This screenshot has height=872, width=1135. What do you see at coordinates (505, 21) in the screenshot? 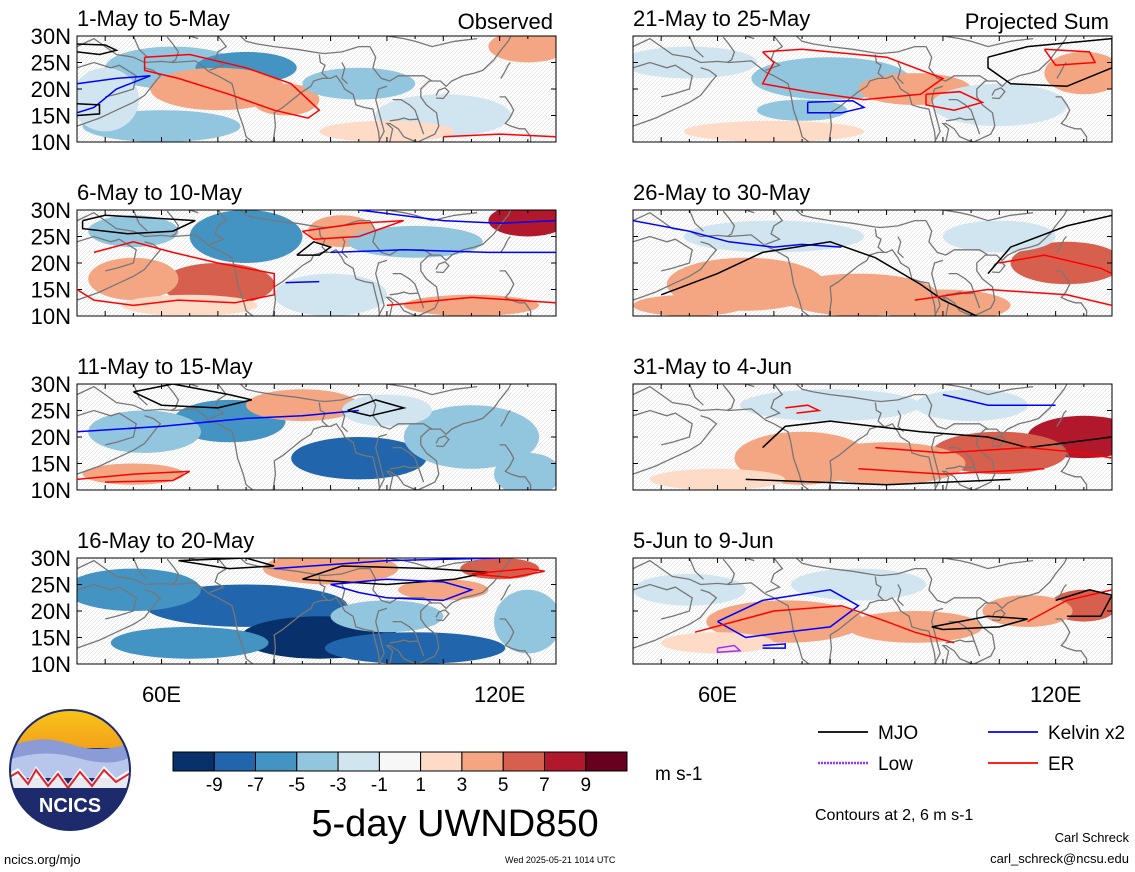
I see `column-tag: Observed` at bounding box center [505, 21].